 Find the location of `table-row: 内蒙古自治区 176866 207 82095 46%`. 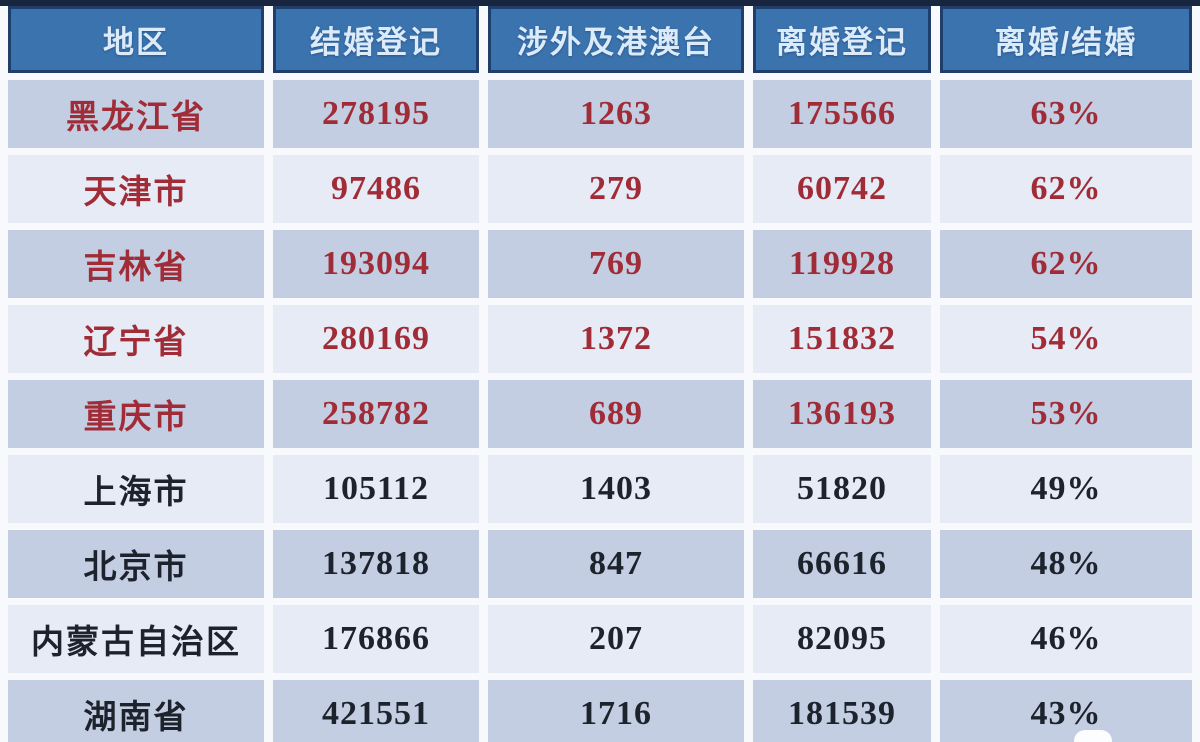

table-row: 内蒙古自治区 176866 207 82095 46% is located at coordinates (600, 639).